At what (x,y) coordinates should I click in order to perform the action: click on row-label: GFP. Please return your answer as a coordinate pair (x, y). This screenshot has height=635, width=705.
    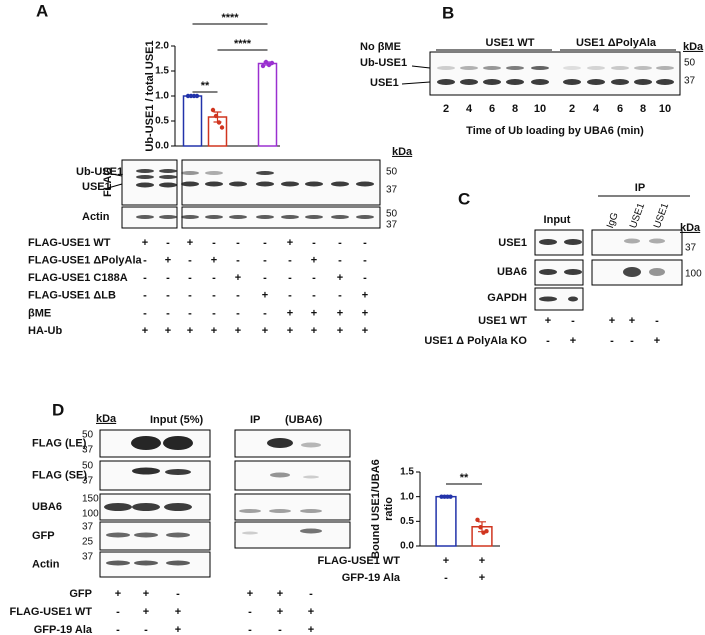
    Looking at the image, I should click on (80, 594).